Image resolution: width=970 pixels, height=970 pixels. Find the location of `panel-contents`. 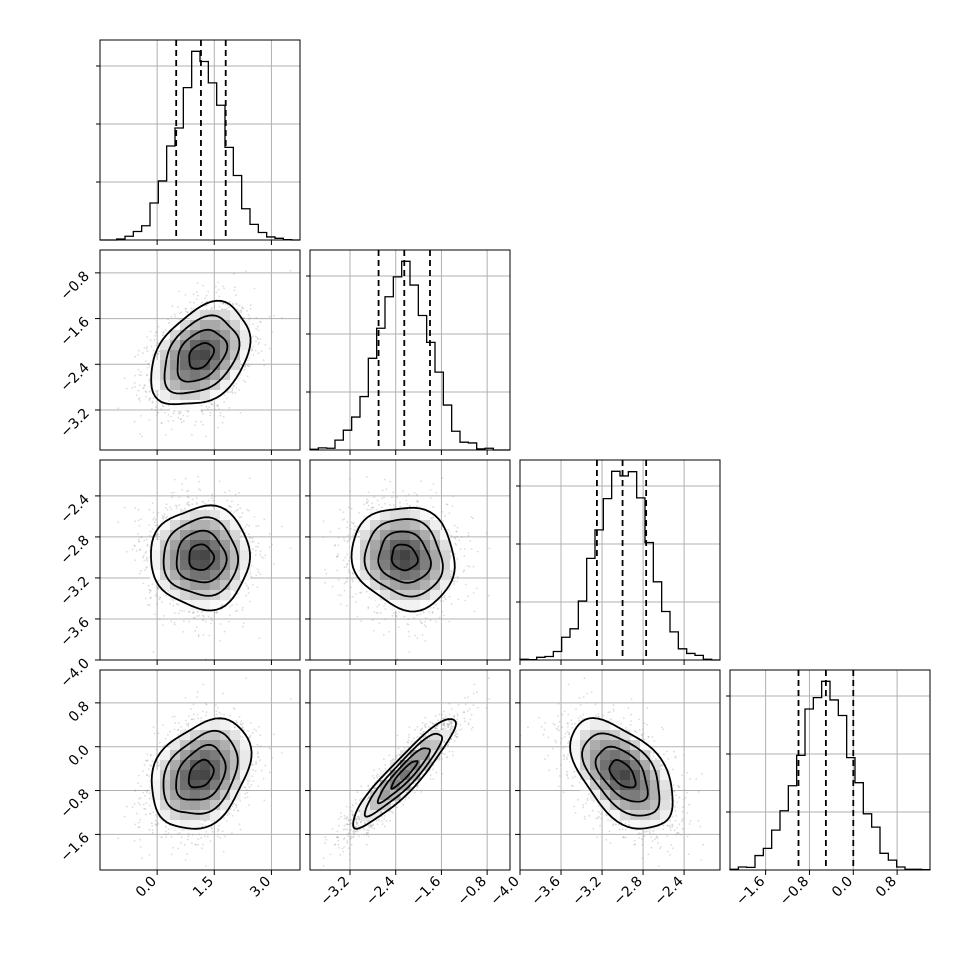

panel-contents is located at coordinates (406, 567).